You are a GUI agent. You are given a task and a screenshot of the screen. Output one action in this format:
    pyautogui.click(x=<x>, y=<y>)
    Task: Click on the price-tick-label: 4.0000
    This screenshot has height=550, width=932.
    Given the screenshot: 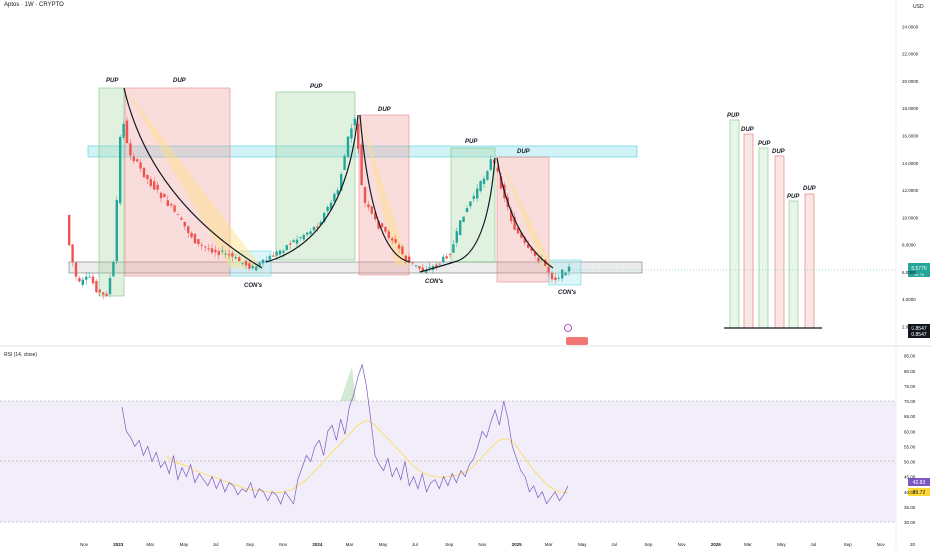 What is the action you would take?
    pyautogui.click(x=909, y=299)
    